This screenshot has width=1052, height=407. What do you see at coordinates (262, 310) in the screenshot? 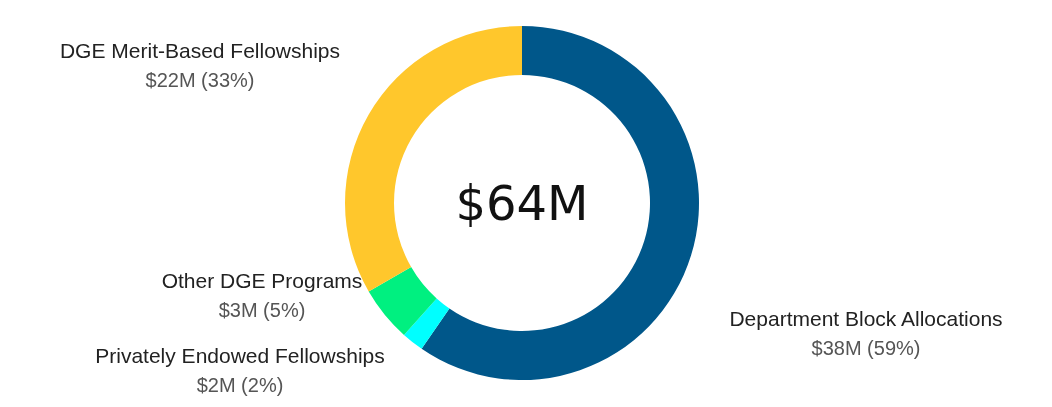
I see `data-label: $3M (5%)` at bounding box center [262, 310].